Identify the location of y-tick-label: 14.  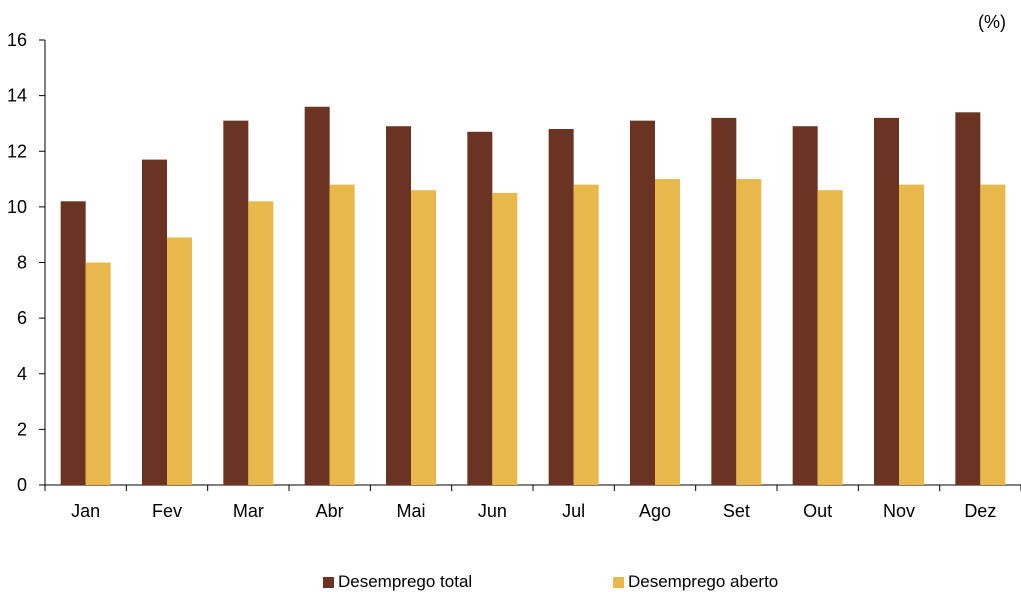
(17, 96).